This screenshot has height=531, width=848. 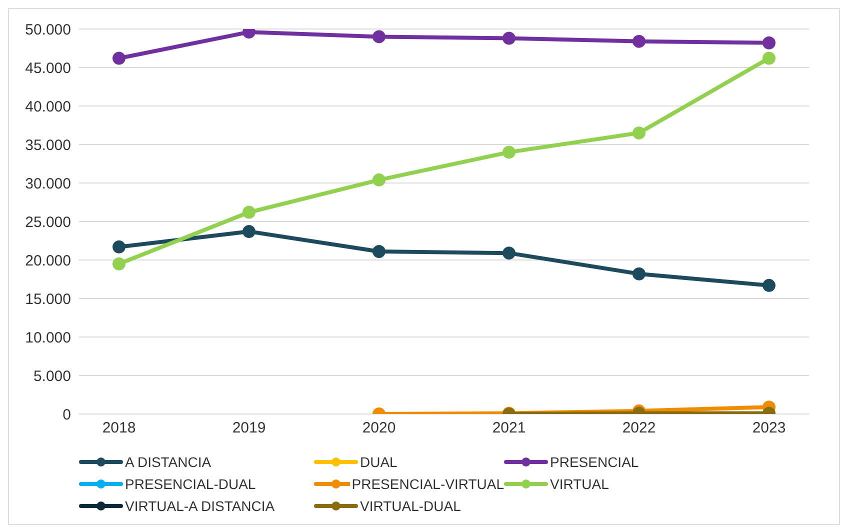 What do you see at coordinates (379, 428) in the screenshot?
I see `x-tick-label: 2020` at bounding box center [379, 428].